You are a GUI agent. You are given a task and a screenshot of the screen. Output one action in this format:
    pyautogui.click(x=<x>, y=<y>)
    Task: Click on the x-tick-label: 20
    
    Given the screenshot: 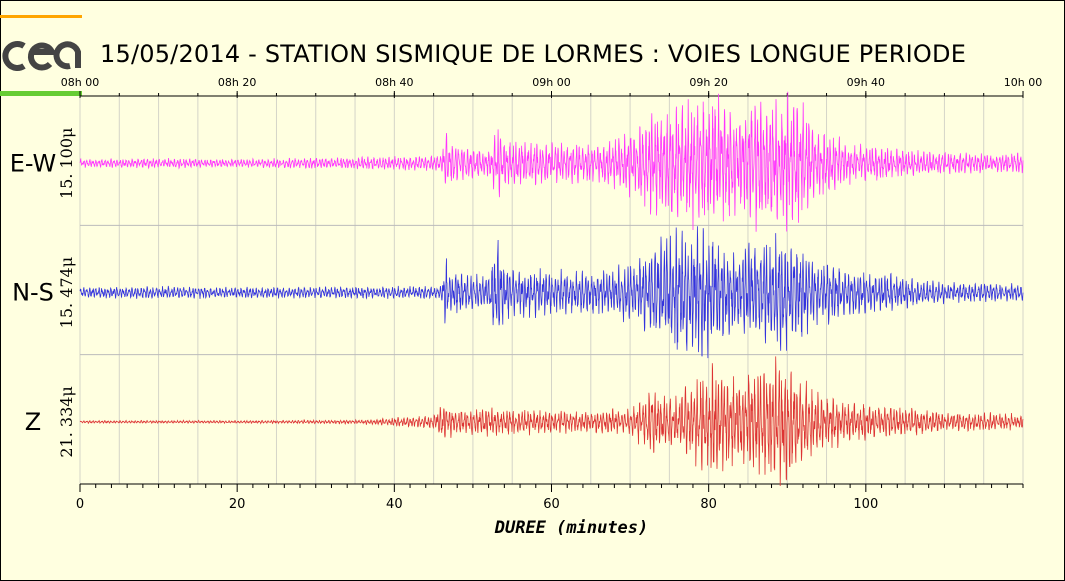 What is the action you would take?
    pyautogui.click(x=237, y=504)
    